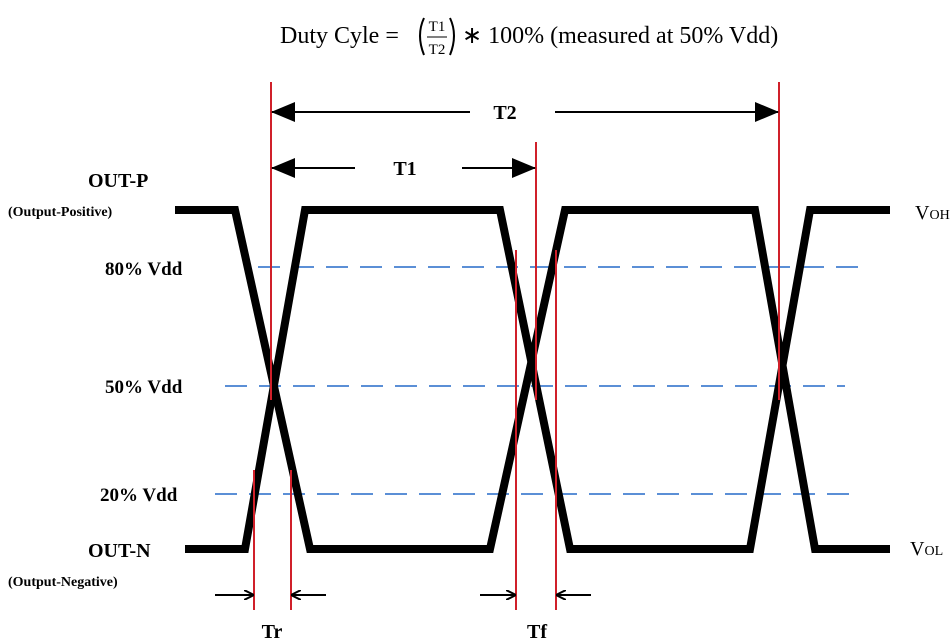 Image resolution: width=951 pixels, height=643 pixels. I want to click on tr-label: Tr, so click(272, 632).